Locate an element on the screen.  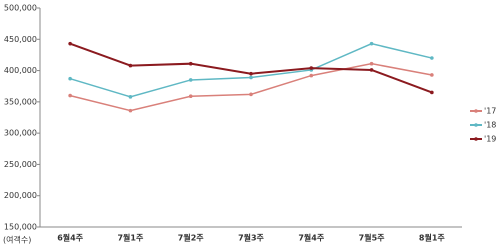
legend-label: '19 is located at coordinates (490, 139).